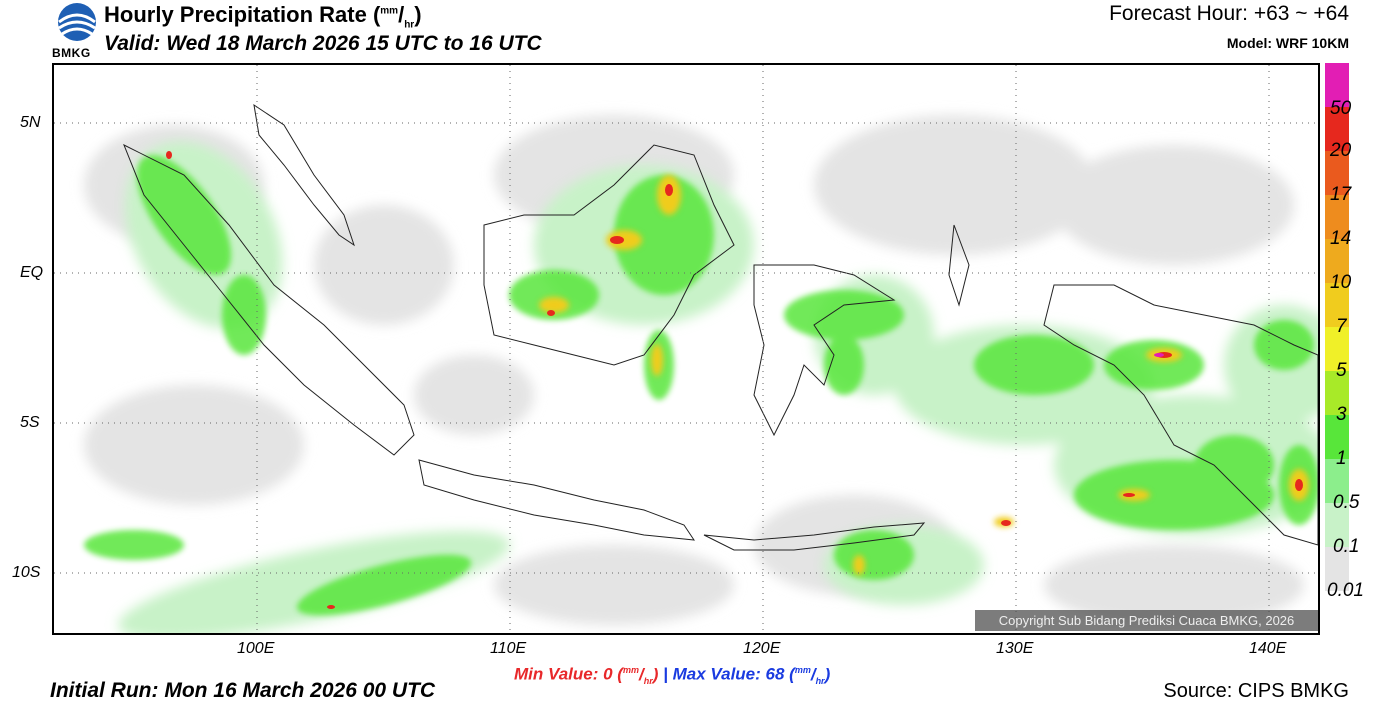 Image resolution: width=1400 pixels, height=709 pixels. Describe the element at coordinates (655, 674) in the screenshot. I see `min-unit-close: )` at that location.